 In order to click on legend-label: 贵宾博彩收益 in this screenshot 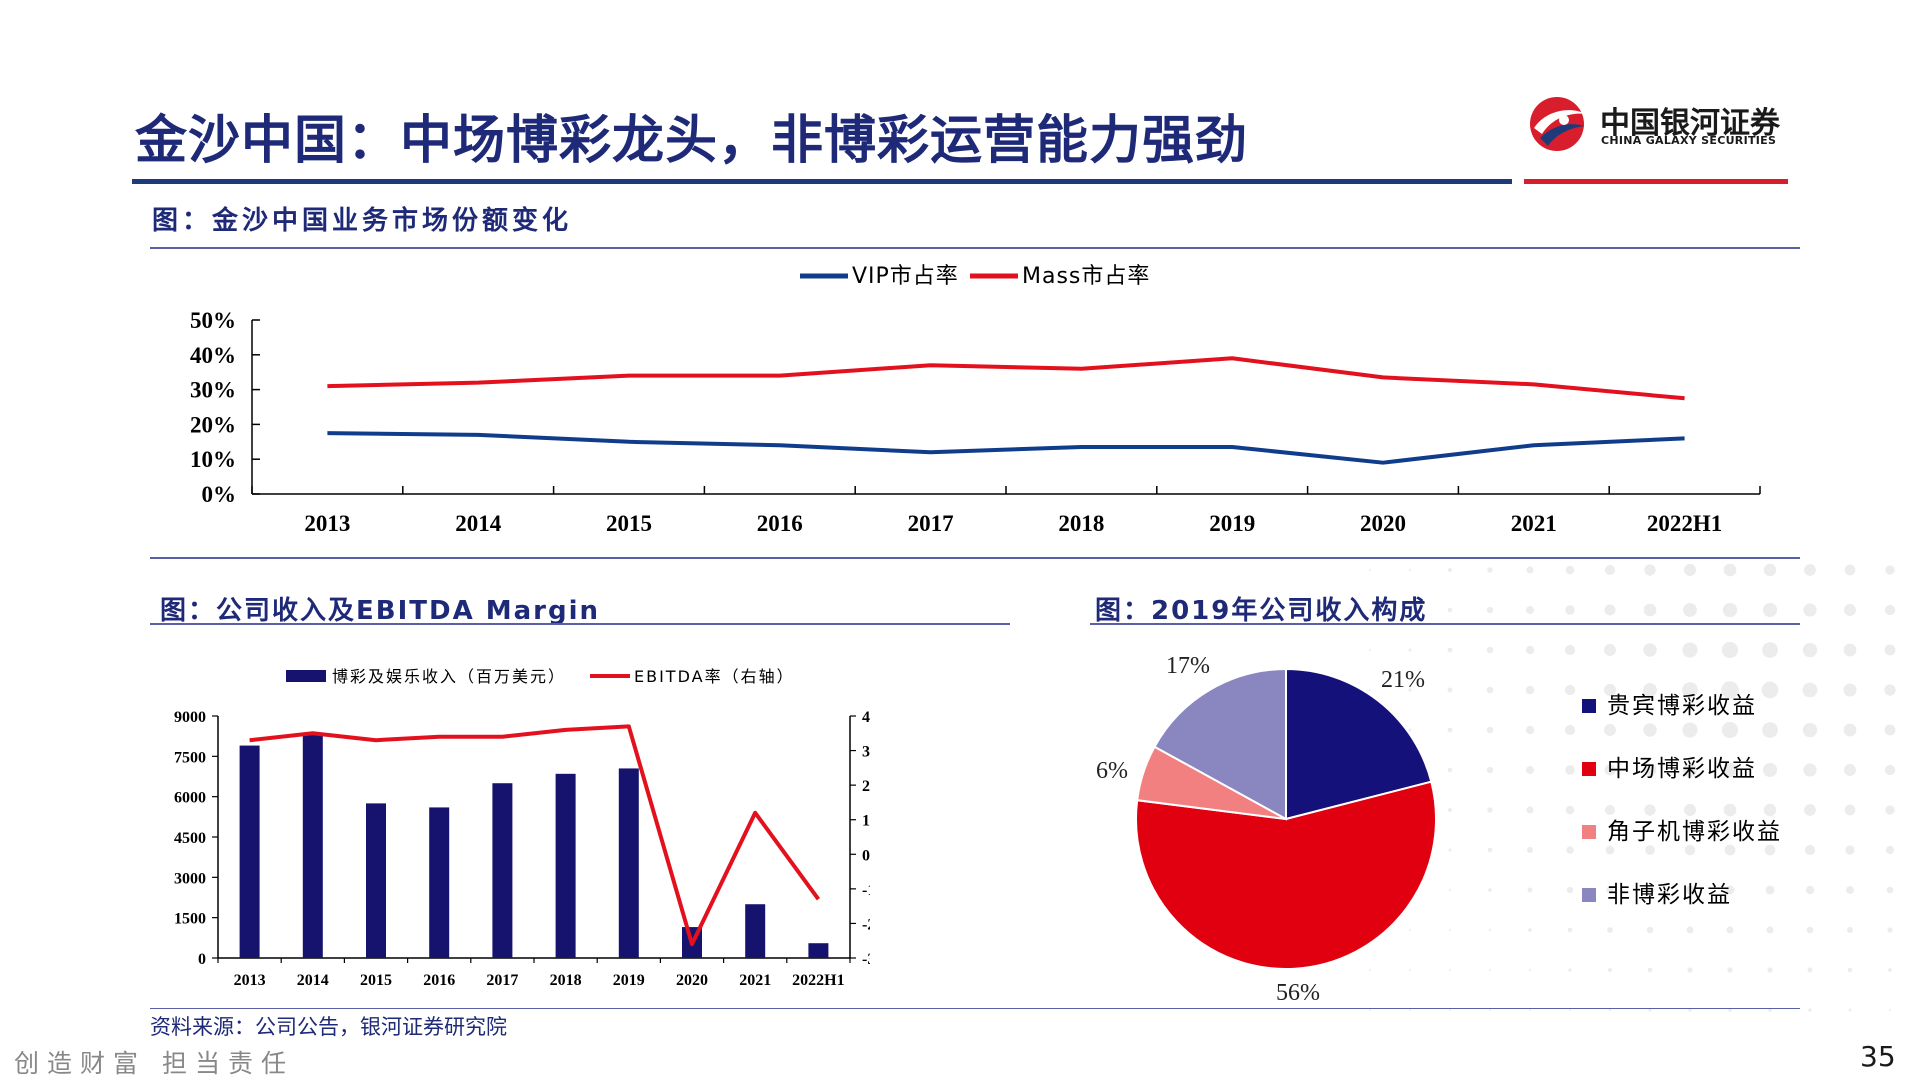, I will do `click(1682, 706)`.